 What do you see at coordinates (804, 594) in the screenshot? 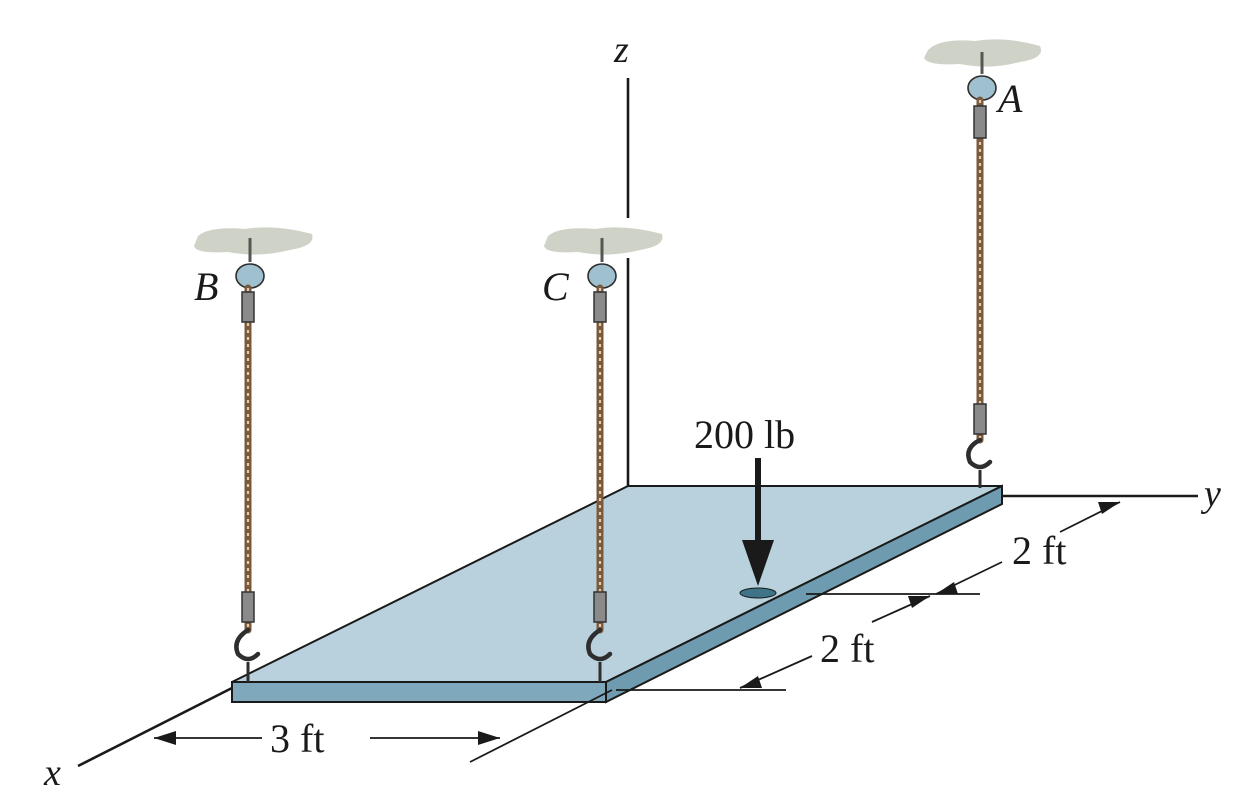
I see `plate-side-edge` at bounding box center [804, 594].